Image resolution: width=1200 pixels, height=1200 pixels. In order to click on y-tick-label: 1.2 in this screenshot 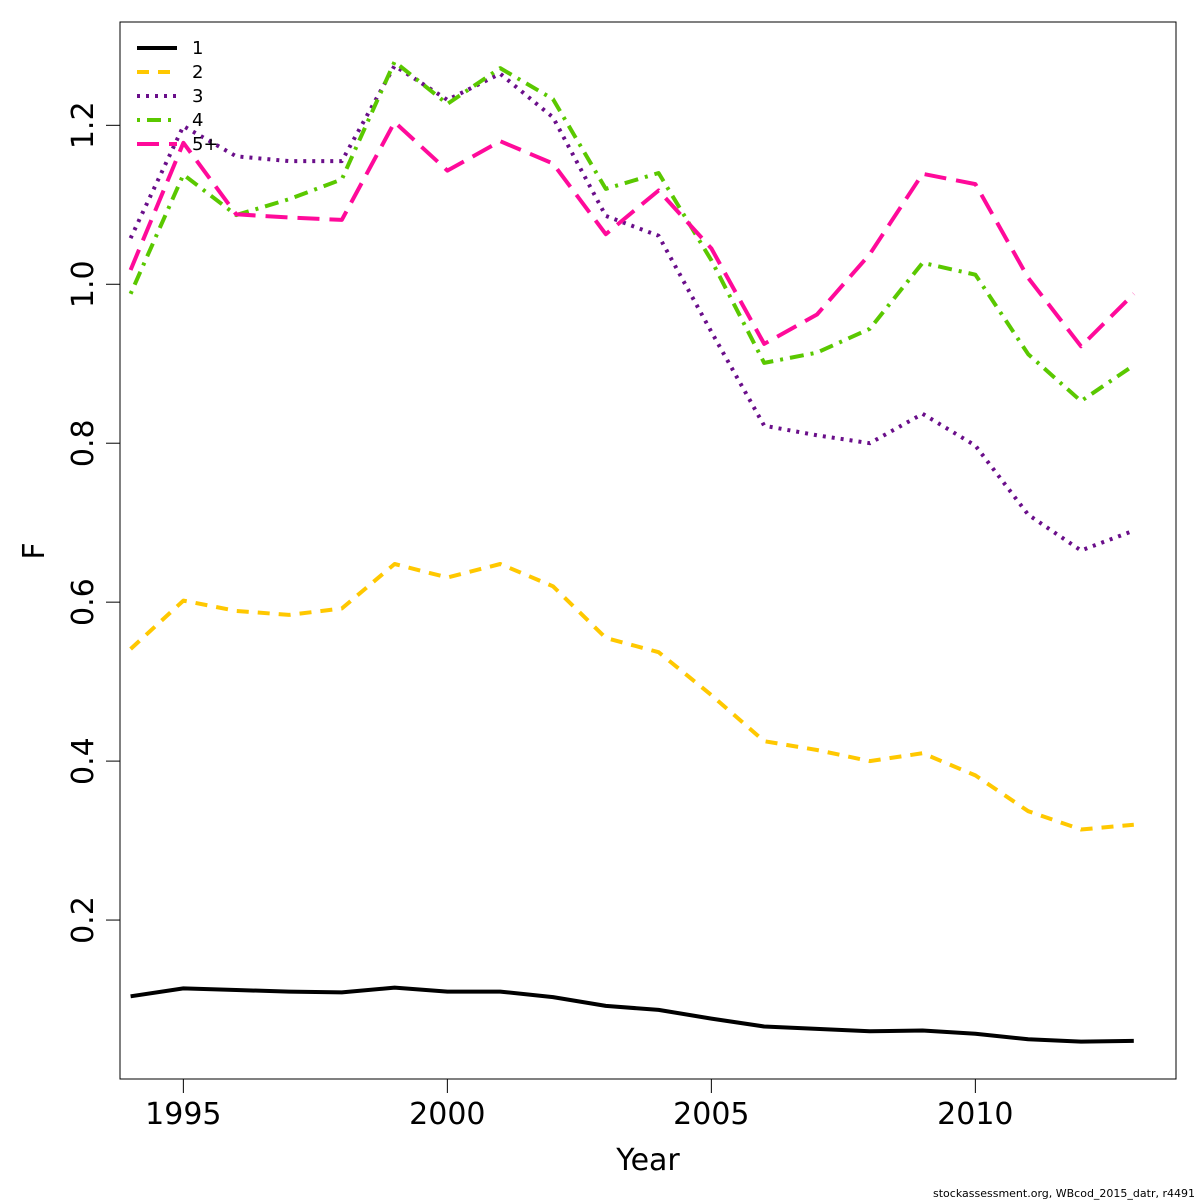, I will do `click(83, 125)`.